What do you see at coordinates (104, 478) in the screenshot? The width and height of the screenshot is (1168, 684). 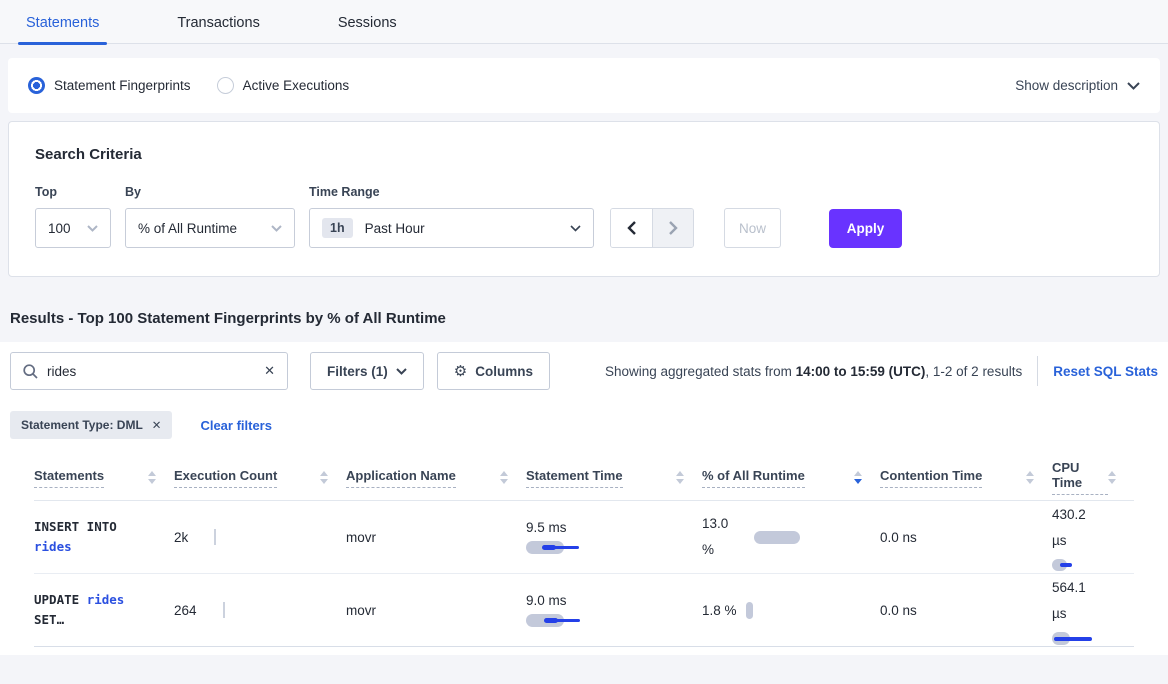 I see `column-header-statements: Statements` at bounding box center [104, 478].